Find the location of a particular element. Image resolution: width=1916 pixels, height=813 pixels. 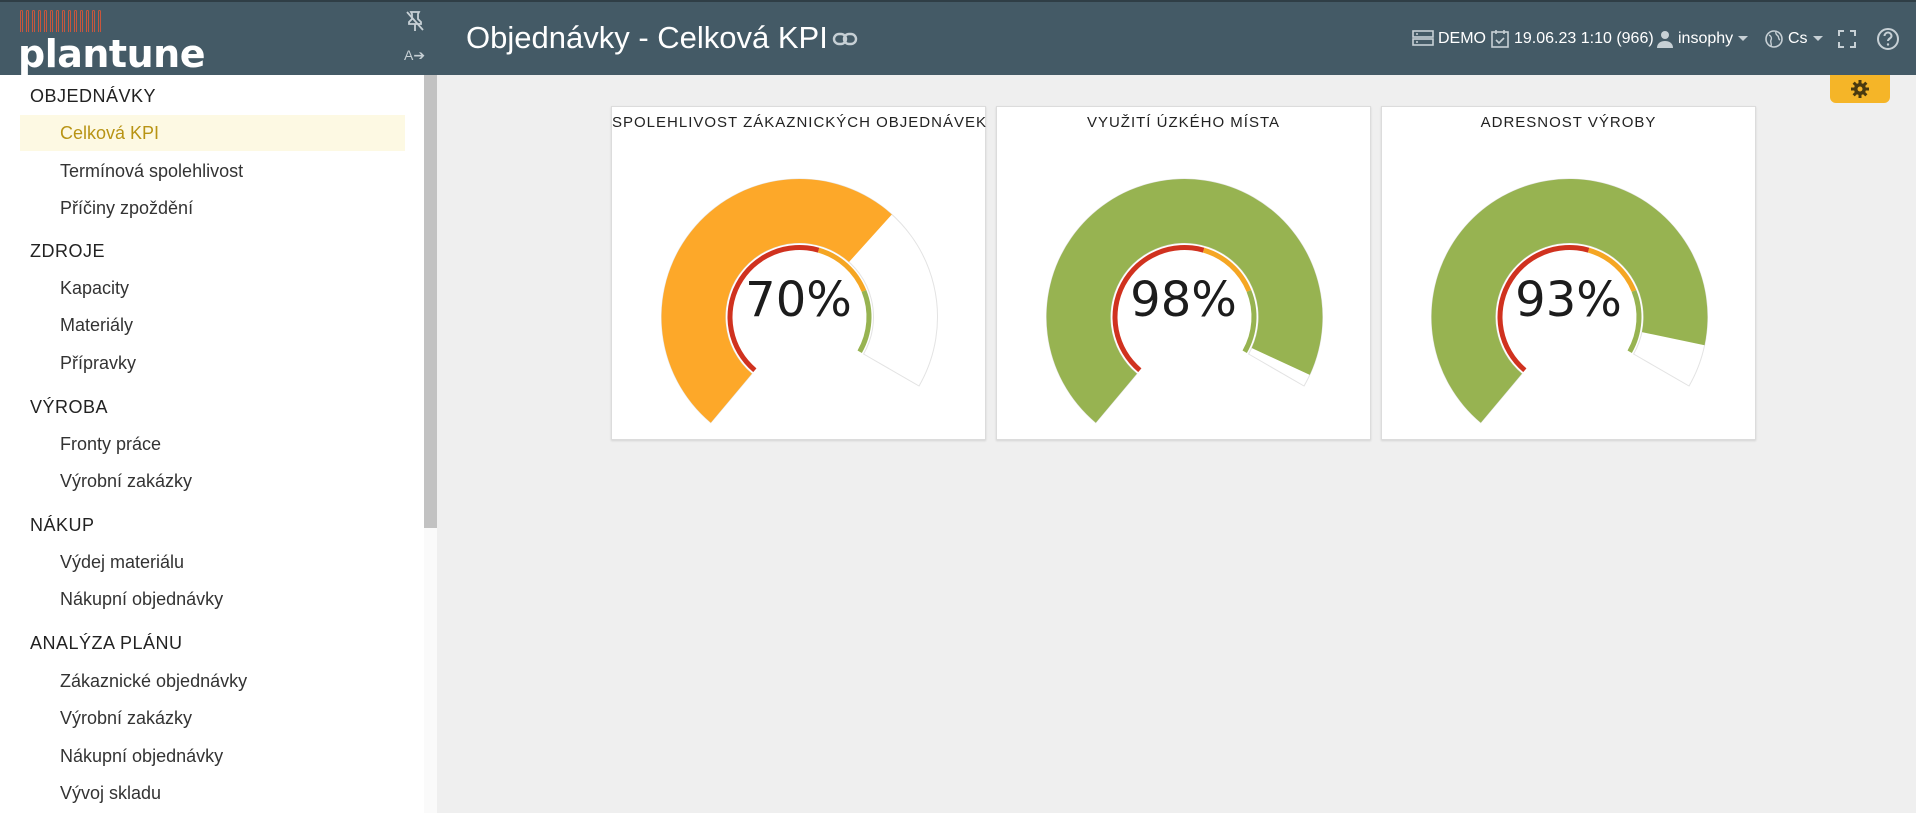

sidebar-item-vyvoj-skladu: Vývoj skladu is located at coordinates (111, 793).